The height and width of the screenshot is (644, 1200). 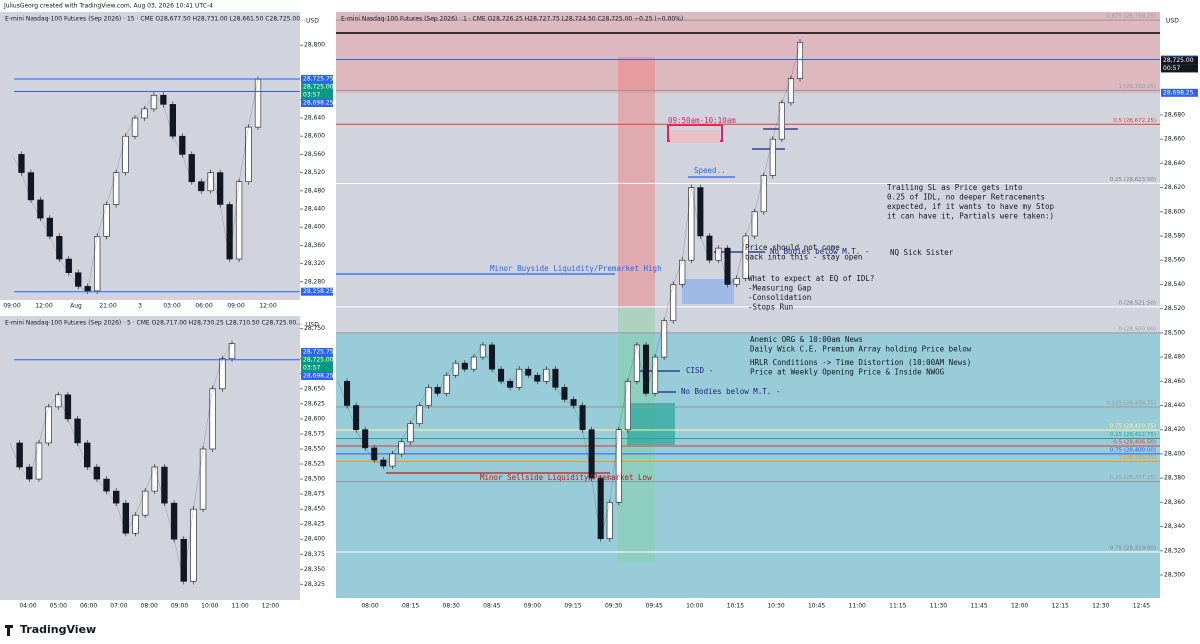 What do you see at coordinates (897, 606) in the screenshot?
I see `x-tick-label: 11:15` at bounding box center [897, 606].